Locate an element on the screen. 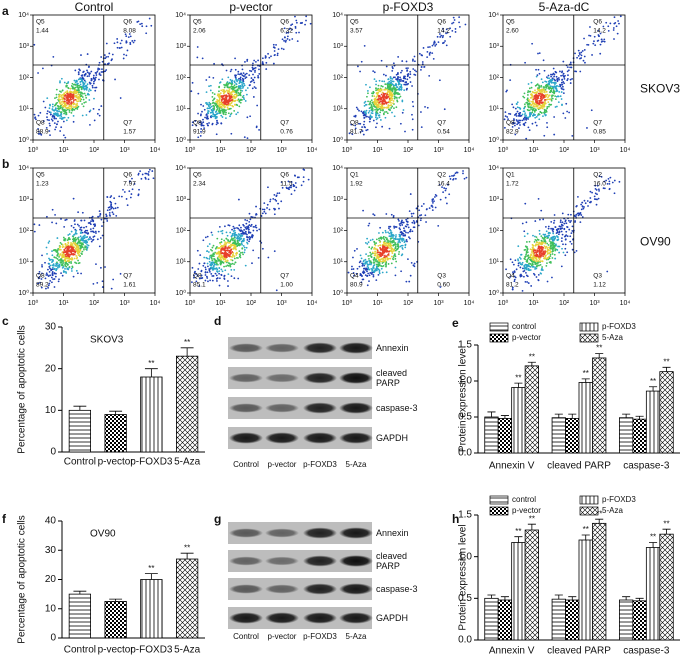 The height and width of the screenshot is (656, 685). x-tick-label: 10¹ is located at coordinates (220, 303).